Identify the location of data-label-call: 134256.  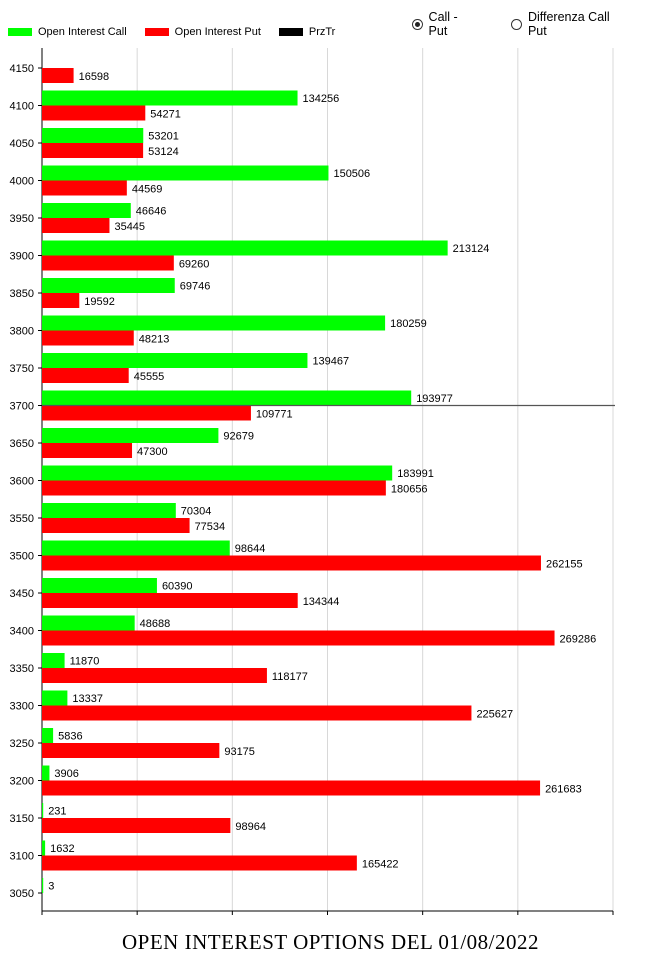
(321, 99).